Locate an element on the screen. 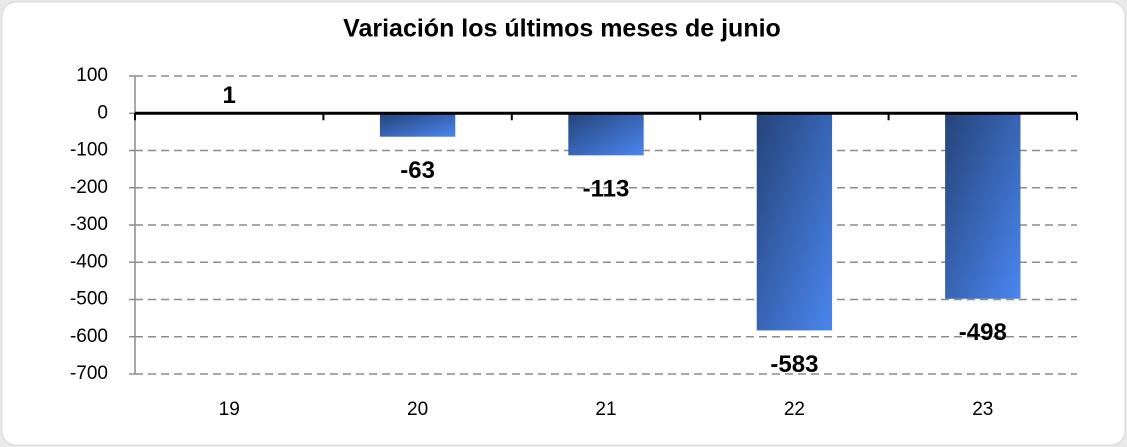  y-tick-label: -300 is located at coordinates (89, 224).